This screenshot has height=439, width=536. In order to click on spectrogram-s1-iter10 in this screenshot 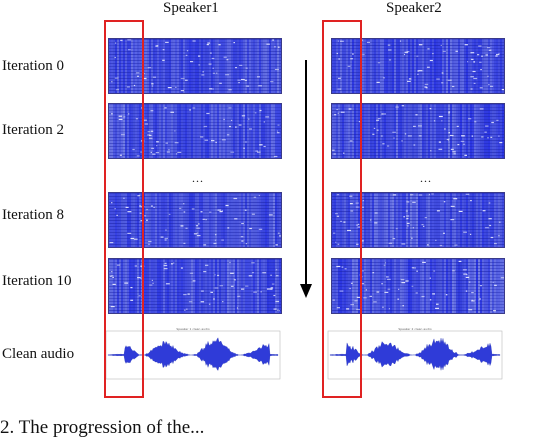, I will do `click(195, 286)`.